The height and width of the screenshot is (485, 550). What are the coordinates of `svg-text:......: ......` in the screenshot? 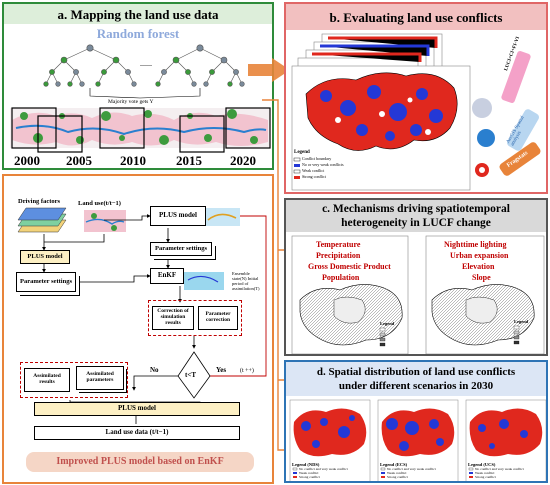 It's located at (146, 63).